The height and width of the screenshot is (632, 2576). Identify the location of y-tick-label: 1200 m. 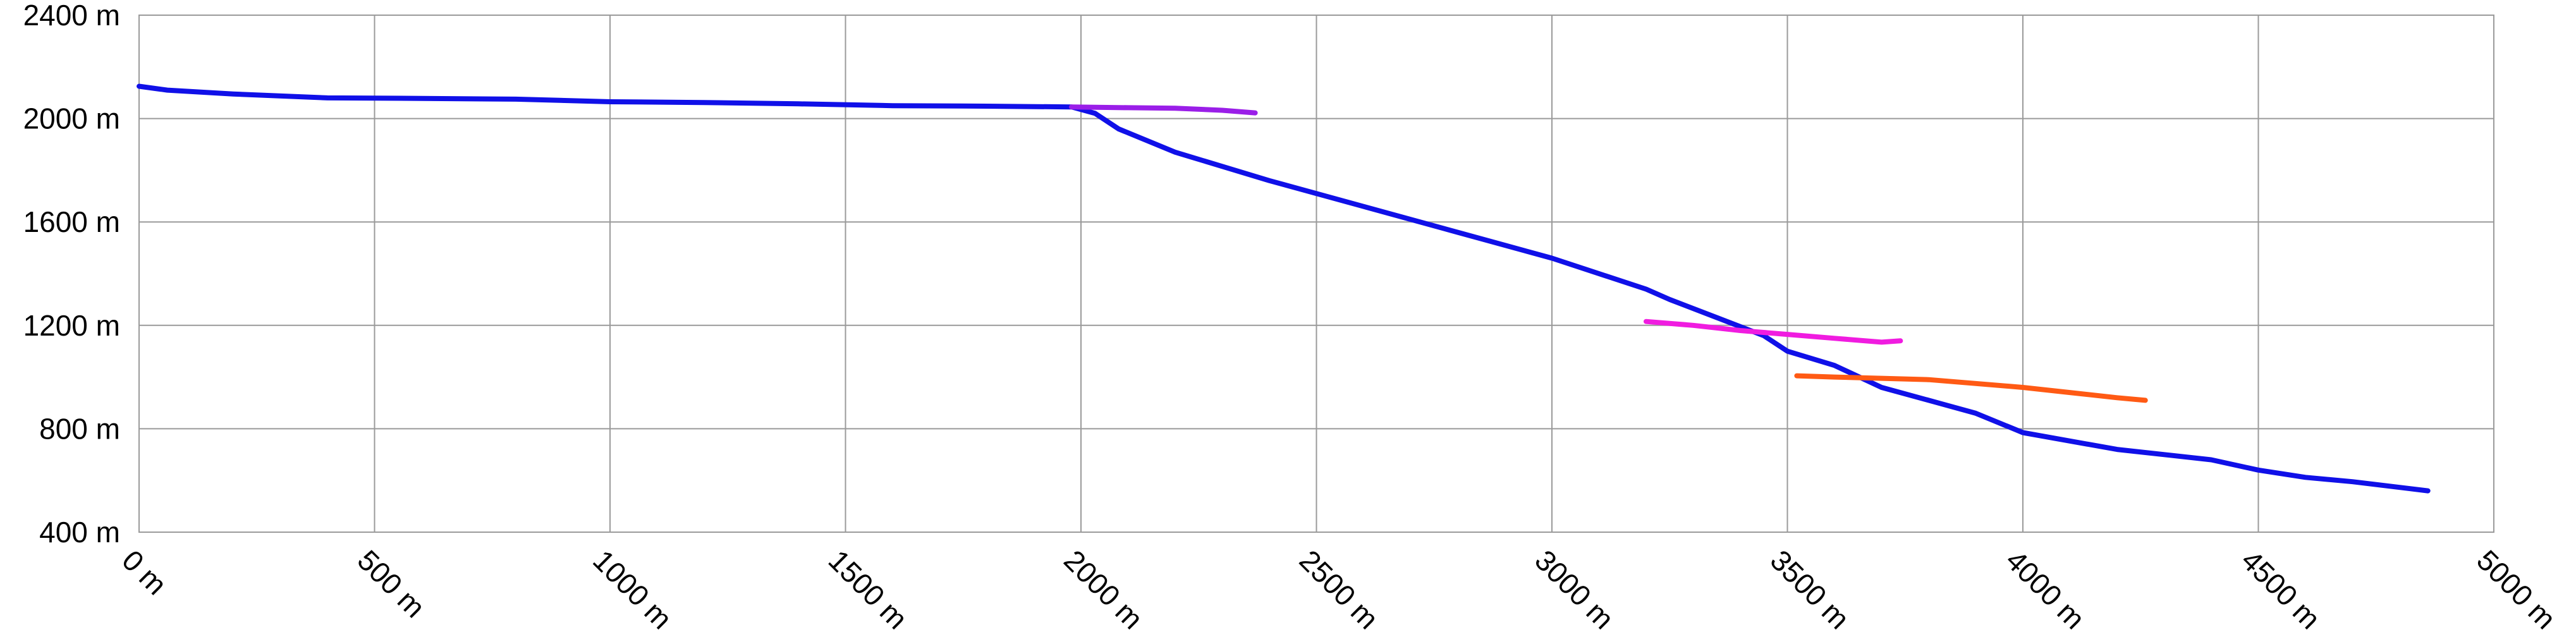
(71, 325).